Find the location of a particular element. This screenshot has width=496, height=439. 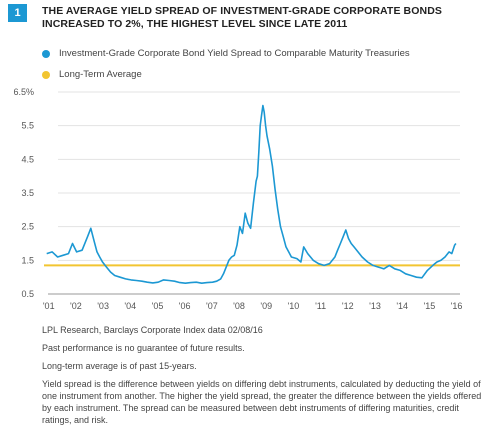

x-tick-label: '12 is located at coordinates (348, 306).